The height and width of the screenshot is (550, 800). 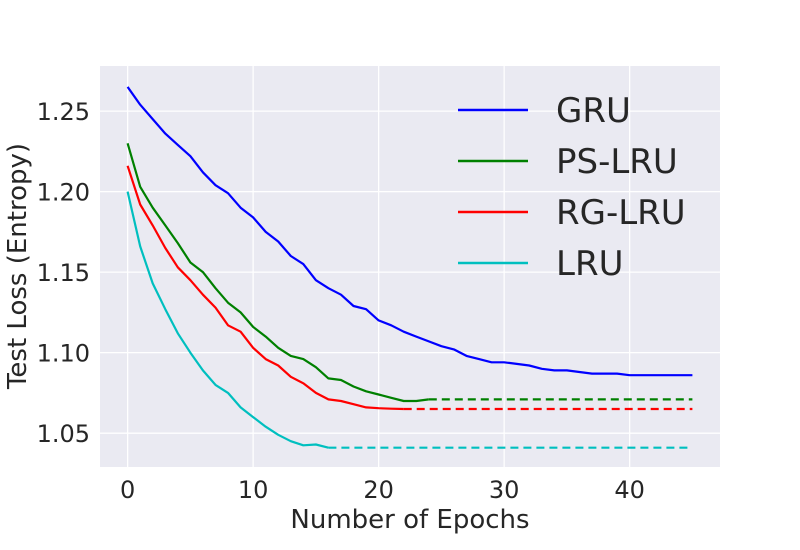 What do you see at coordinates (593, 111) in the screenshot?
I see `legend-label-gru: GRU` at bounding box center [593, 111].